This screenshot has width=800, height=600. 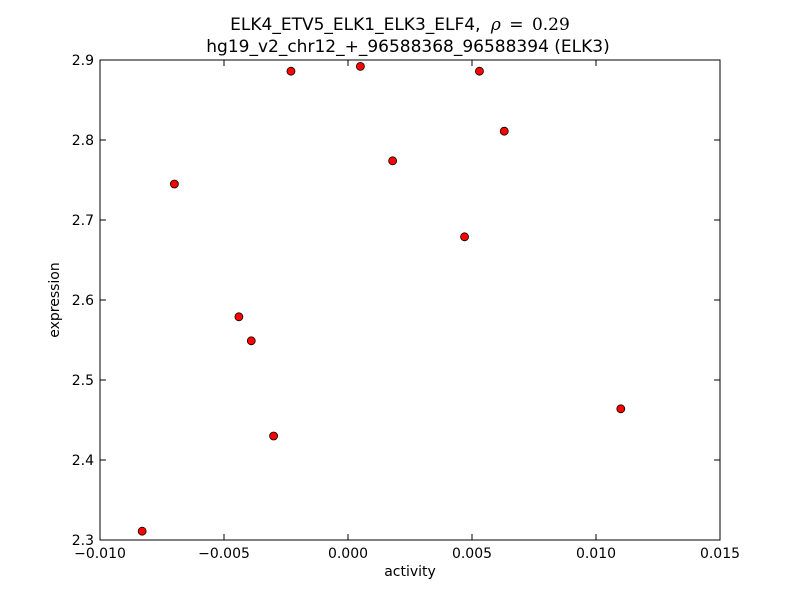 What do you see at coordinates (516, 25) in the screenshot?
I see `chart-title-rho-equals: =` at bounding box center [516, 25].